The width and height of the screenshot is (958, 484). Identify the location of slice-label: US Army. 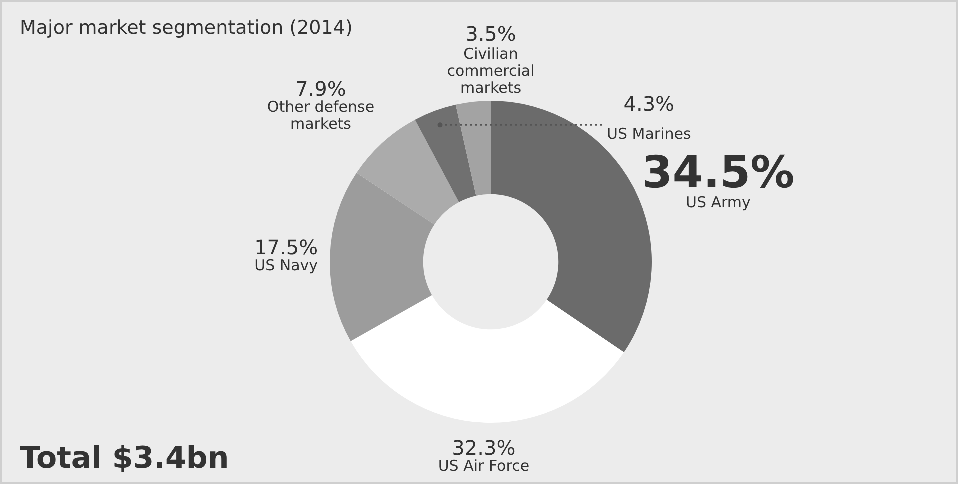
(719, 202).